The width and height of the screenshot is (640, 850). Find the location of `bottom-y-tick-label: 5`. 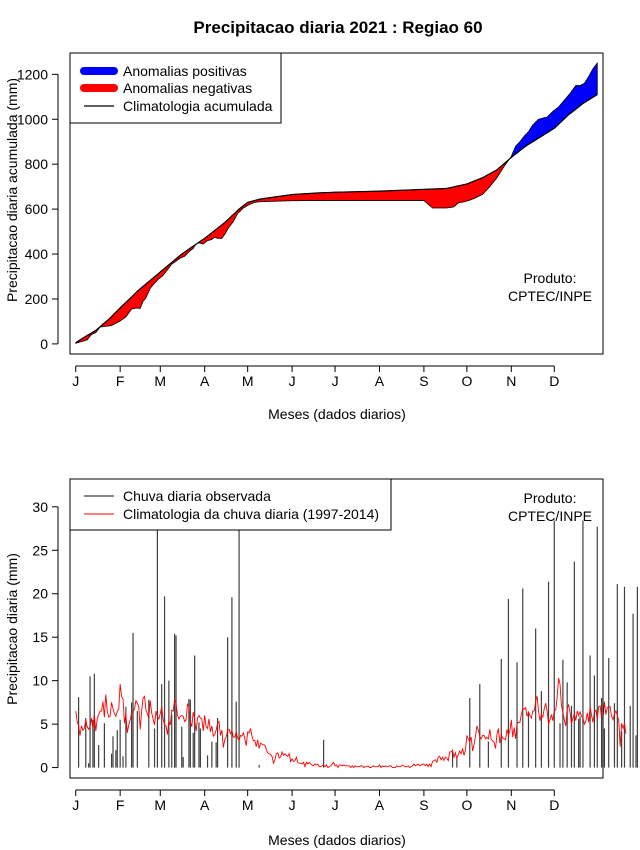

bottom-y-tick-label: 5 is located at coordinates (44, 724).